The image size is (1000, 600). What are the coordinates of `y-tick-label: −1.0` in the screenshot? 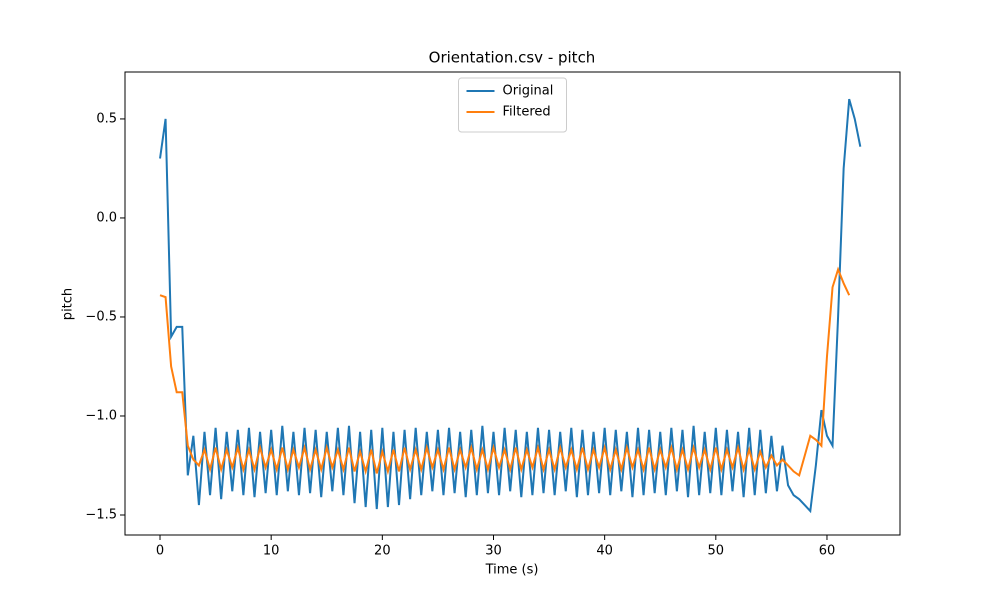 It's located at (101, 415).